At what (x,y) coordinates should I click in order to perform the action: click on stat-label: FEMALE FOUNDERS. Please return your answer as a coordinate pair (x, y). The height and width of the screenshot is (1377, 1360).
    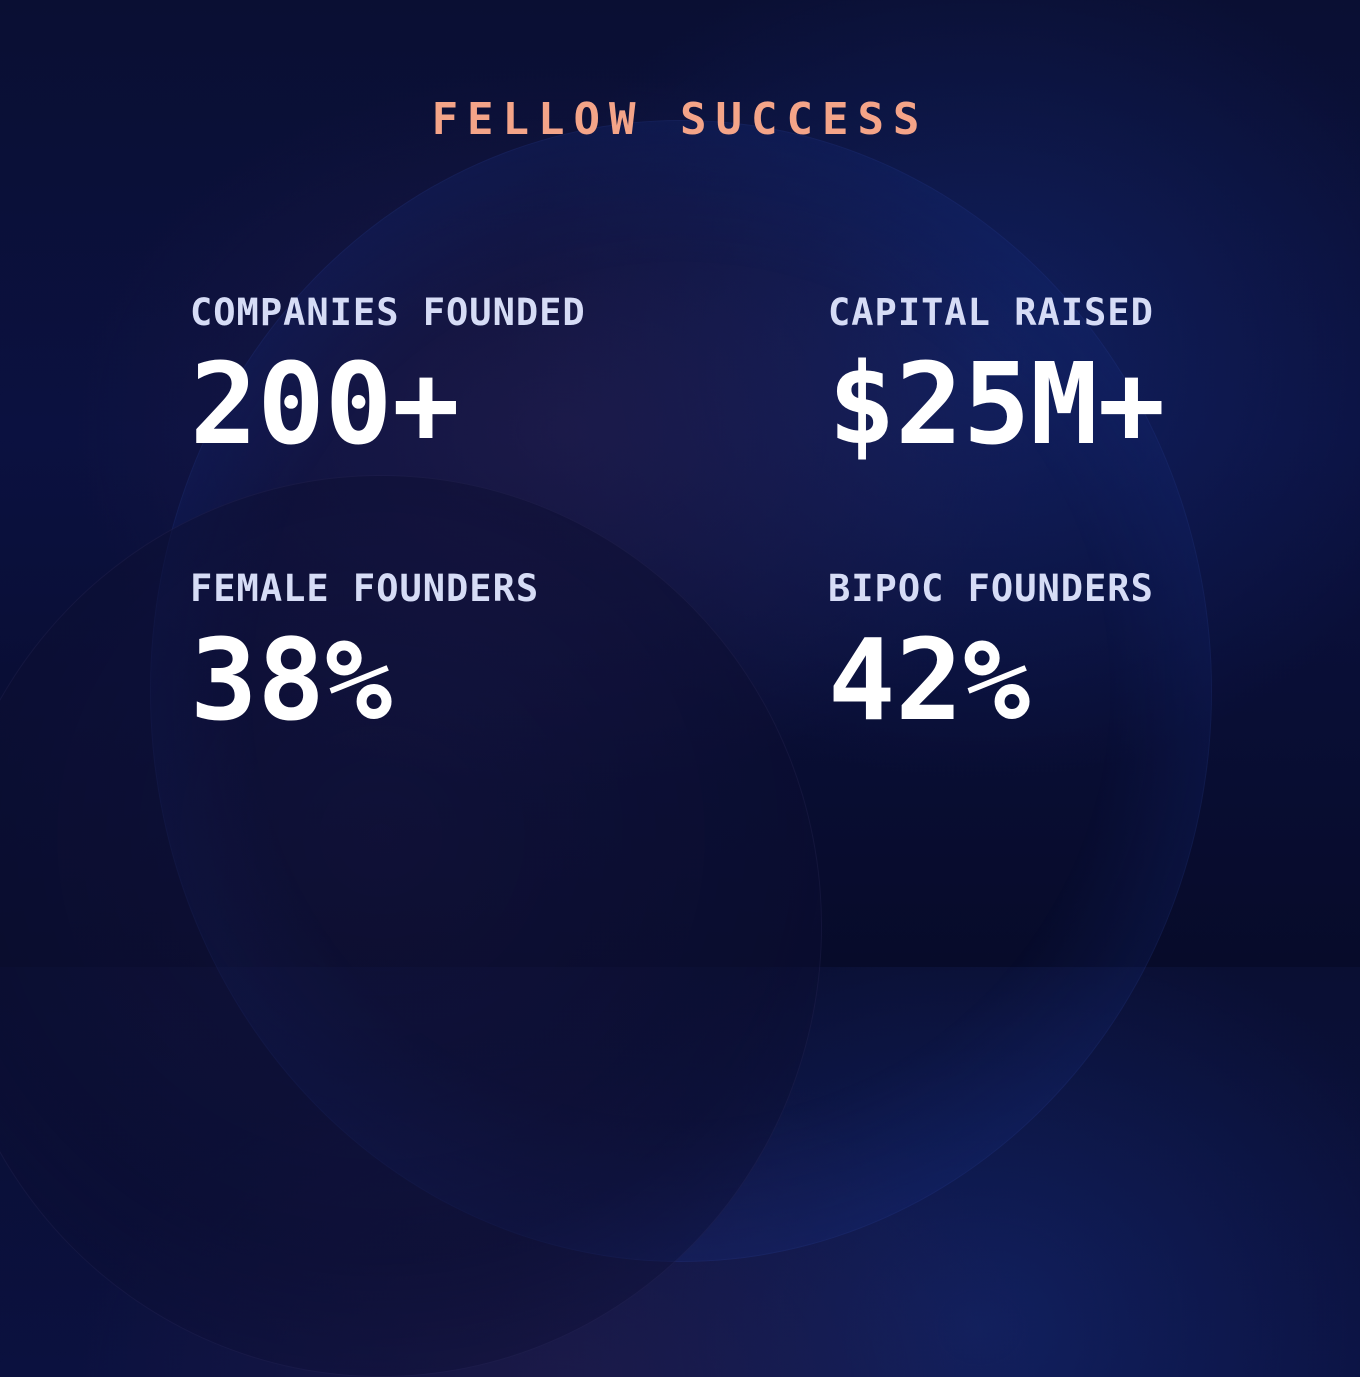
    Looking at the image, I should click on (364, 588).